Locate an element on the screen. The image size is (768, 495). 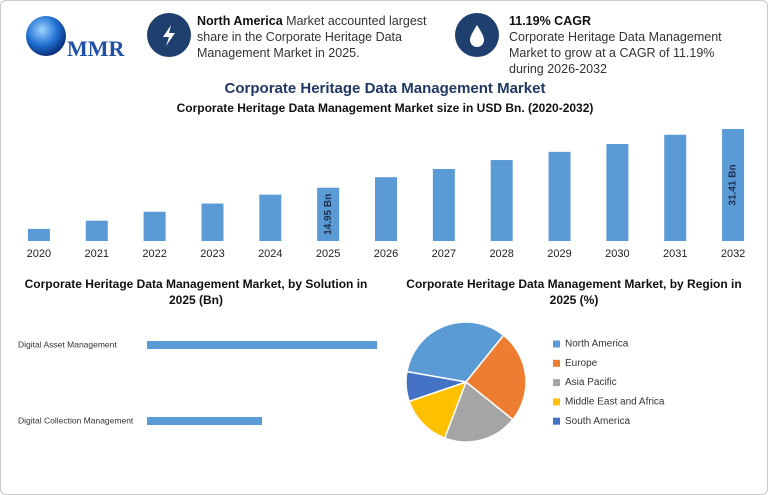
x-tick-label: 2026 is located at coordinates (386, 254).